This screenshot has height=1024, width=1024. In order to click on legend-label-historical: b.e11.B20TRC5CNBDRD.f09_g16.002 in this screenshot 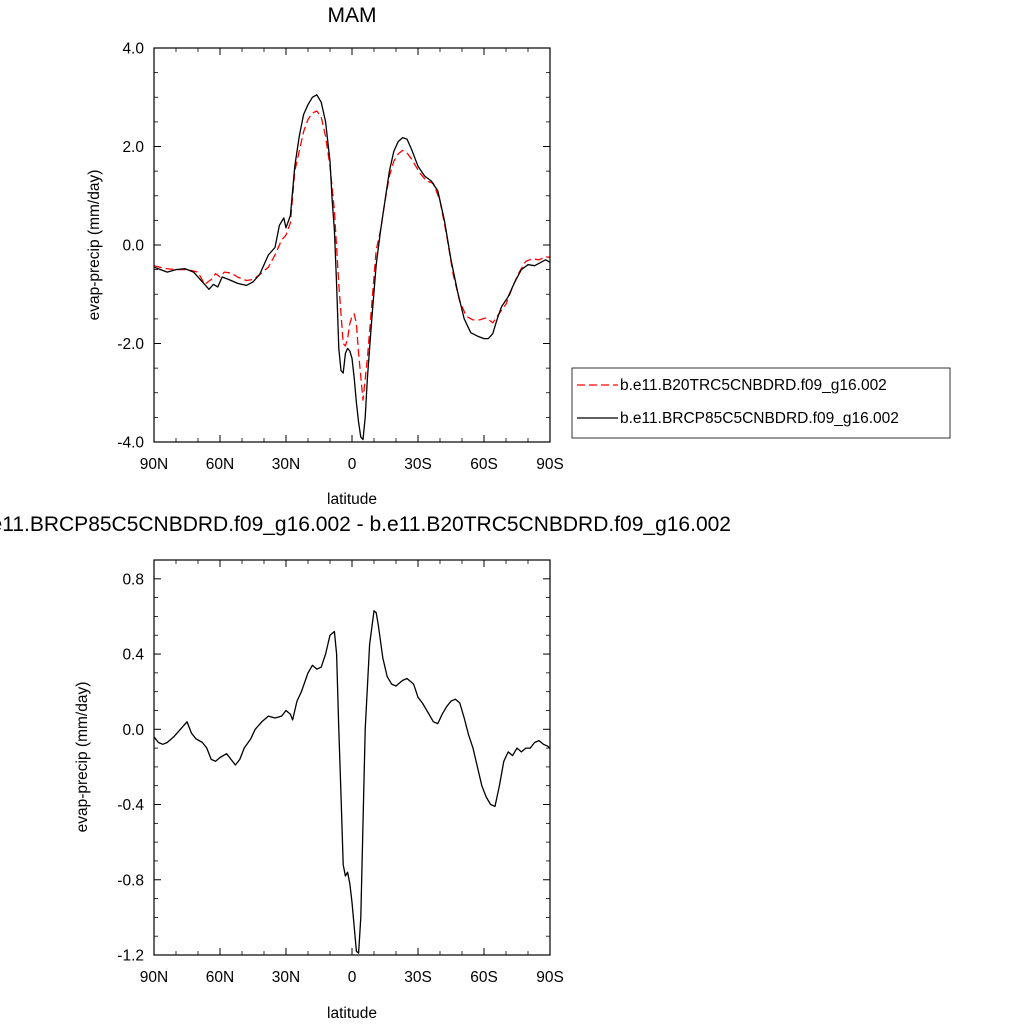, I will do `click(753, 385)`.